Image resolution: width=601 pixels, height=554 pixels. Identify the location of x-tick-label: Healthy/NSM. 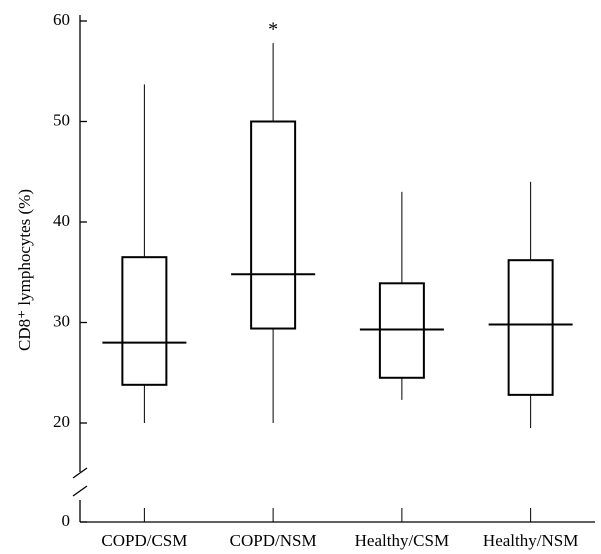
(530, 540).